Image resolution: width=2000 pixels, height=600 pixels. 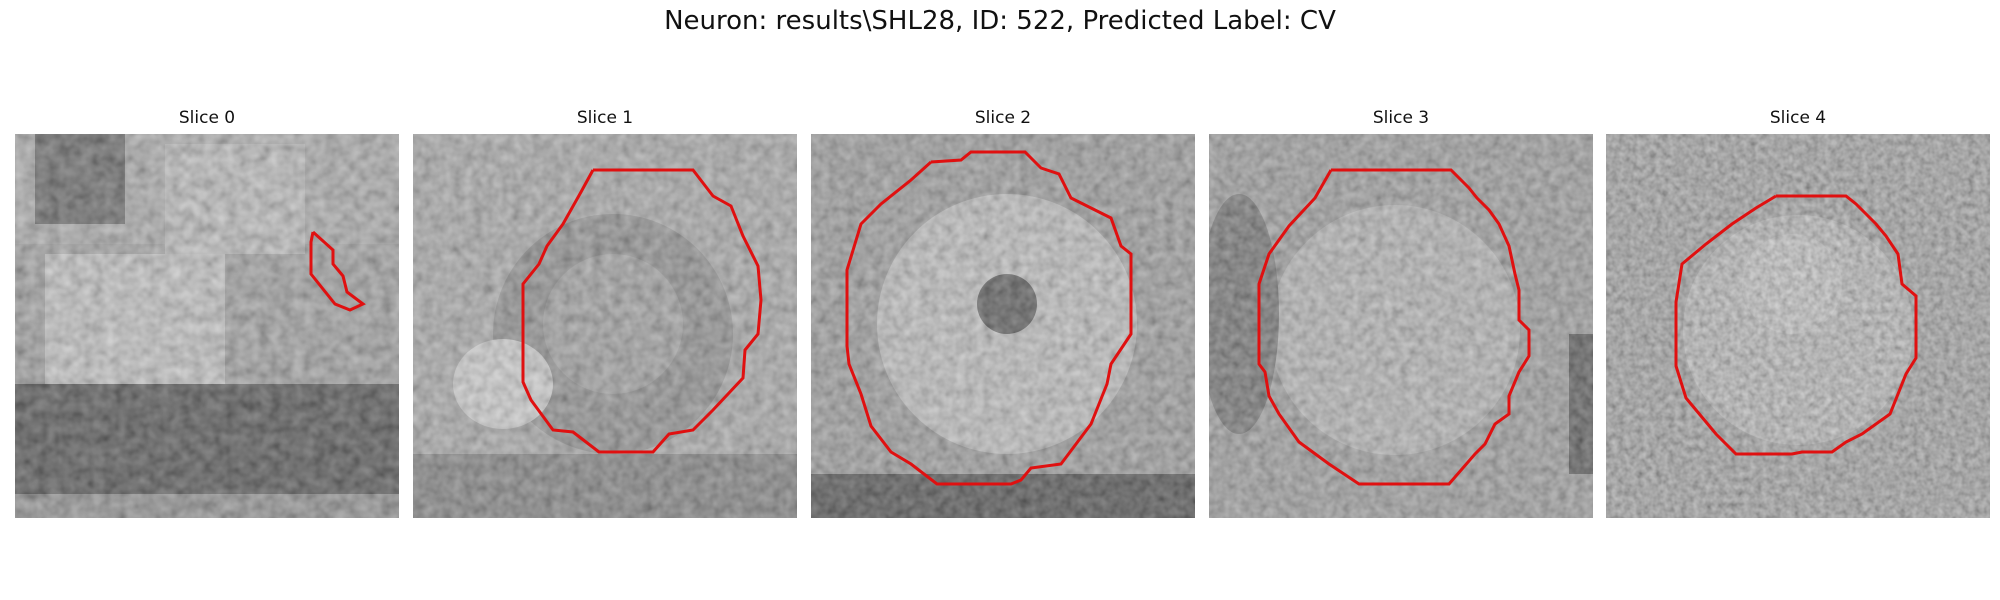 I want to click on slice-panel-4: Slice 4, so click(x=1798, y=318).